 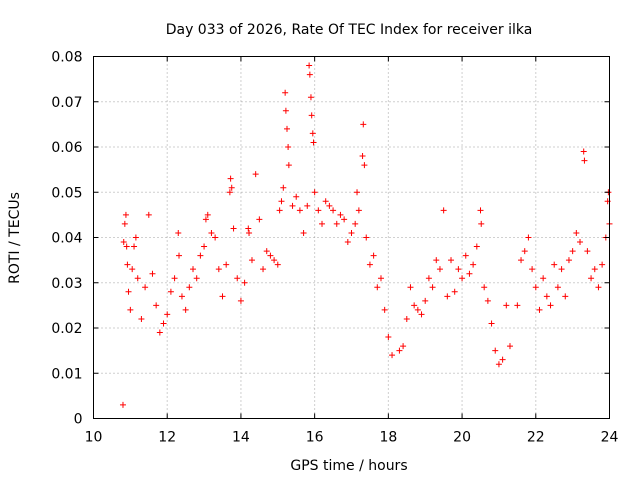 What do you see at coordinates (66, 239) in the screenshot?
I see `y-tick-label: 0.04` at bounding box center [66, 239].